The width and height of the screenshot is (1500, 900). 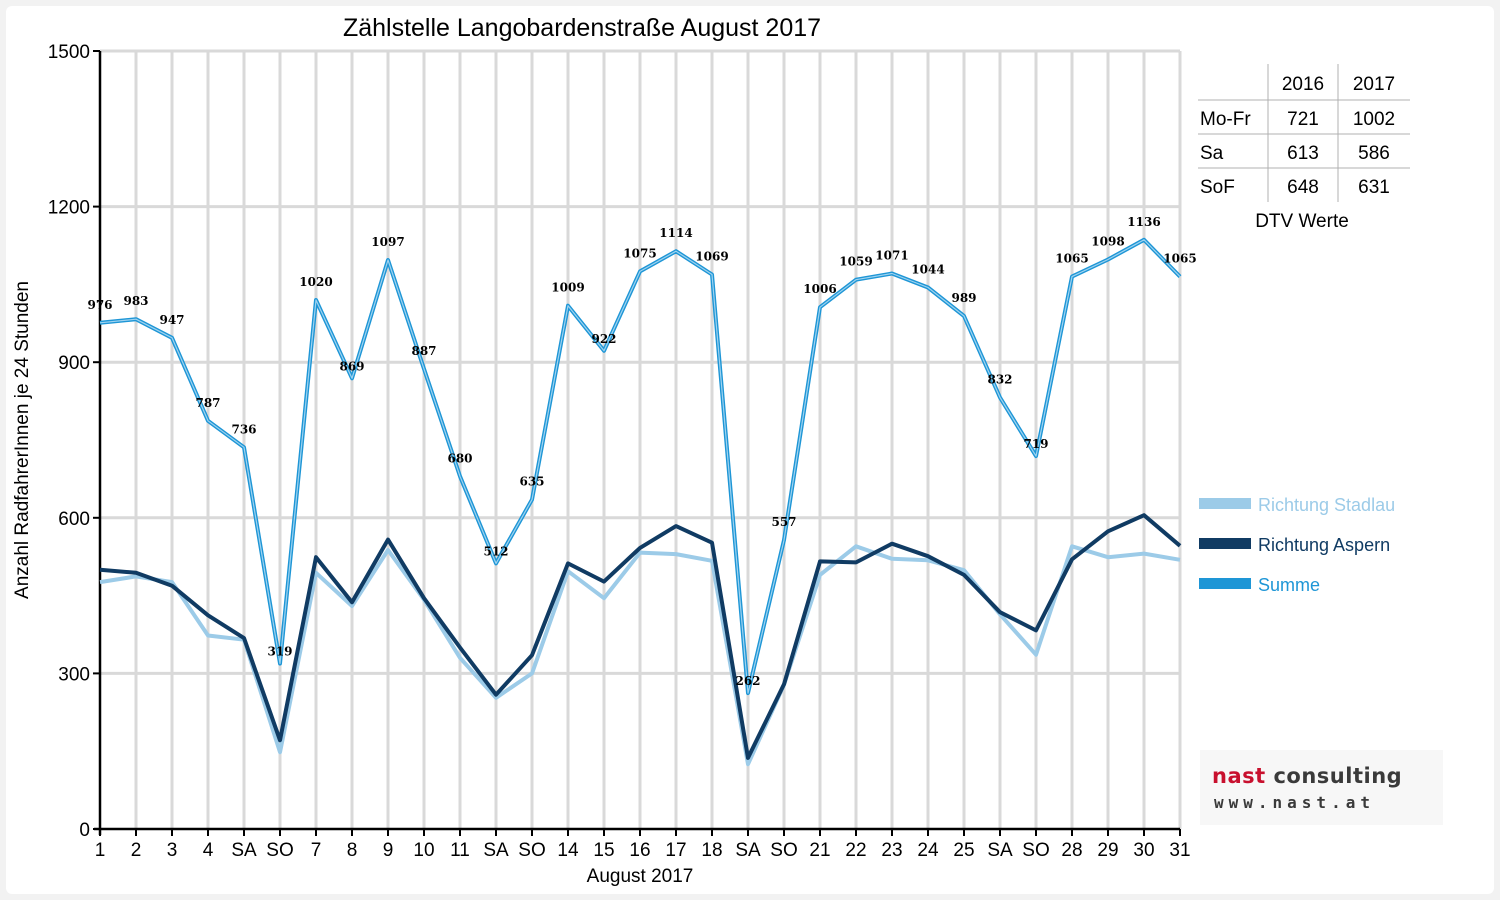 I want to click on chart-title: Zählstelle Langobardenstraße August 2017, so click(x=582, y=28).